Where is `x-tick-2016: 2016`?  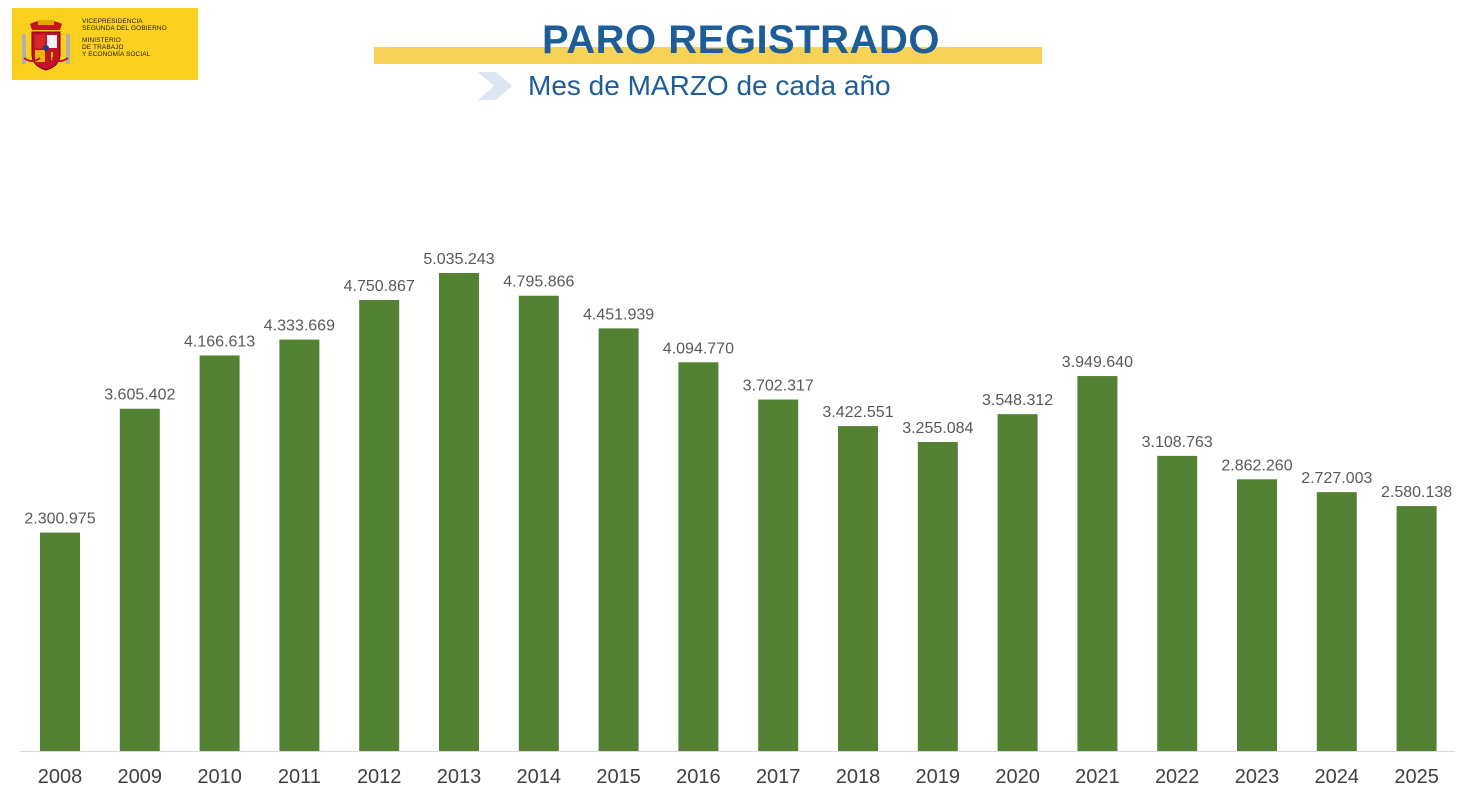 x-tick-2016: 2016 is located at coordinates (698, 777).